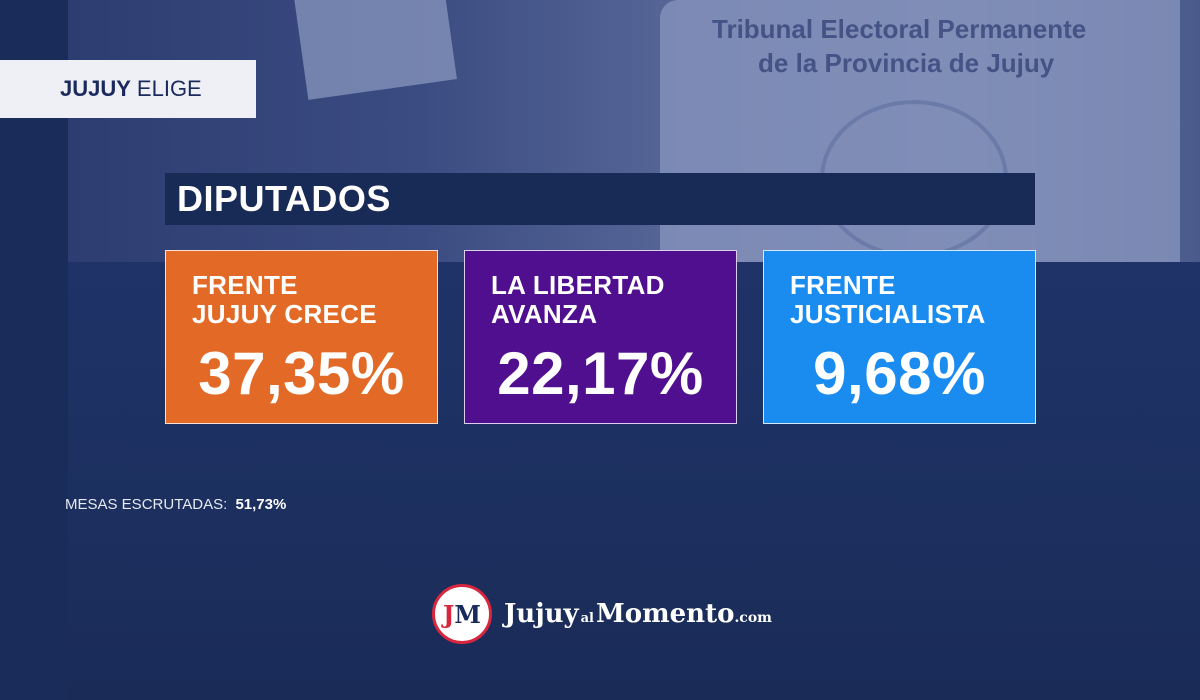 Image resolution: width=1200 pixels, height=700 pixels. I want to click on brand-tag: JUJUY ELIGE, so click(128, 89).